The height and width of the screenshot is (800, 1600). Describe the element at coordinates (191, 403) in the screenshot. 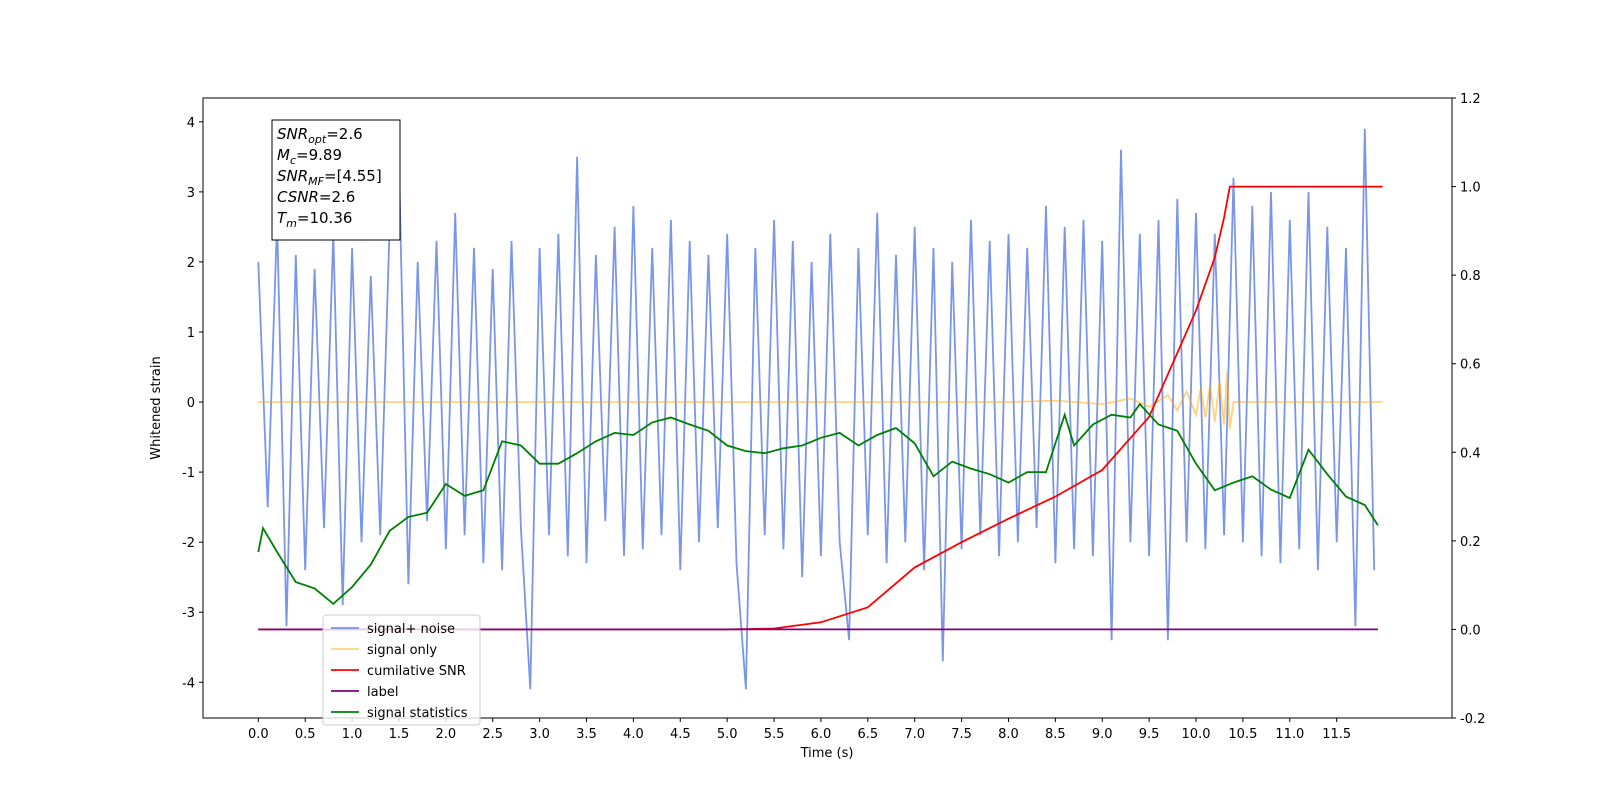

I see `y-tick-label: 0` at that location.